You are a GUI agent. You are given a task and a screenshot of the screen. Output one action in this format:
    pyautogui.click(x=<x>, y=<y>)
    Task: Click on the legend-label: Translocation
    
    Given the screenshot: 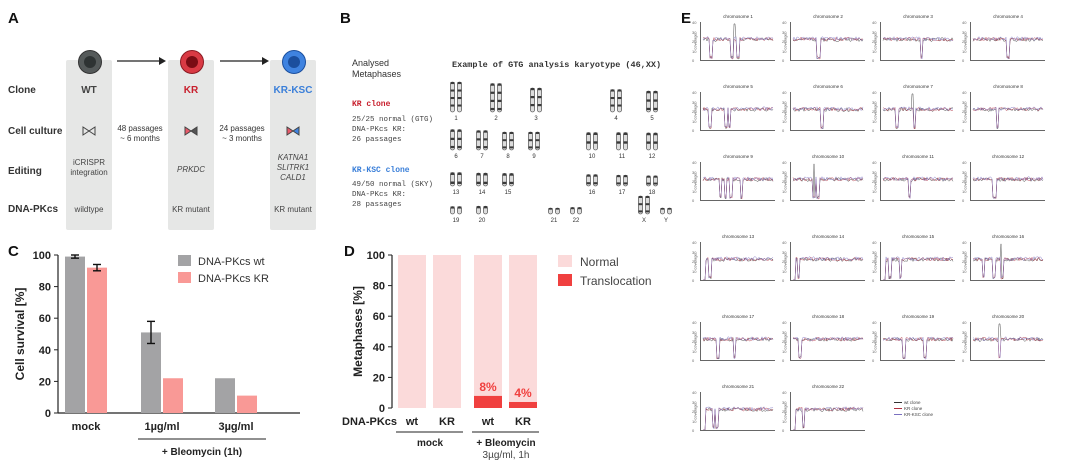 What is the action you would take?
    pyautogui.click(x=616, y=281)
    